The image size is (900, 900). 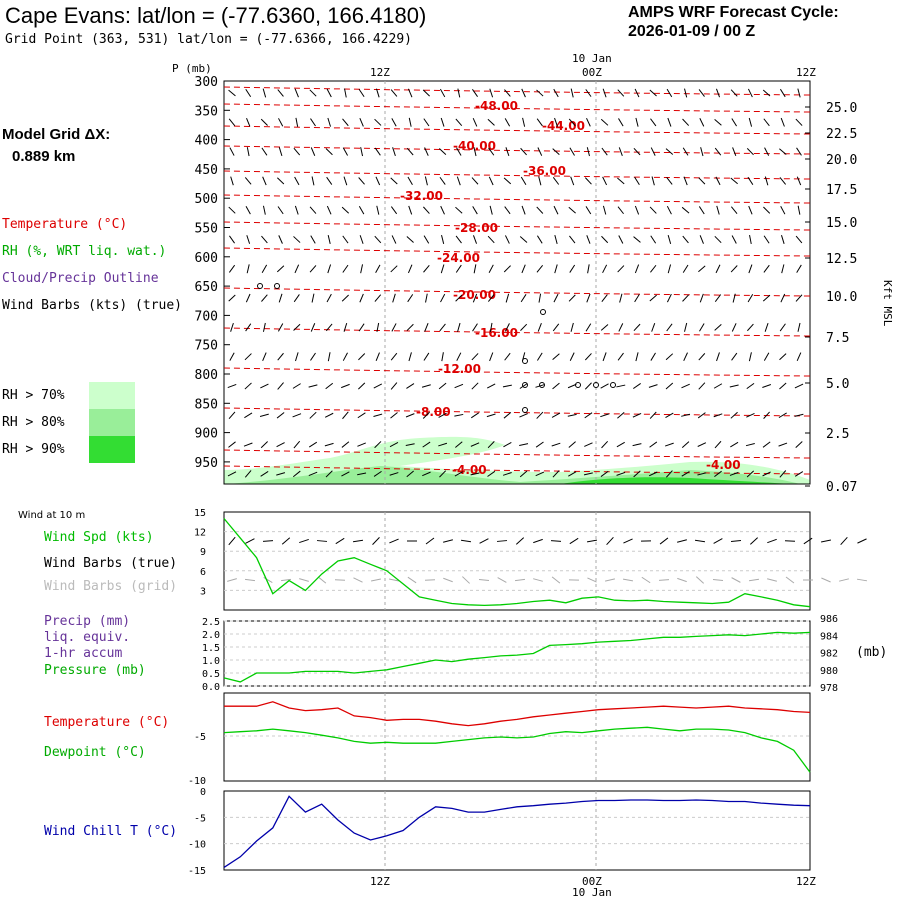 What do you see at coordinates (206, 229) in the screenshot?
I see `pressure-tick-label: 550` at bounding box center [206, 229].